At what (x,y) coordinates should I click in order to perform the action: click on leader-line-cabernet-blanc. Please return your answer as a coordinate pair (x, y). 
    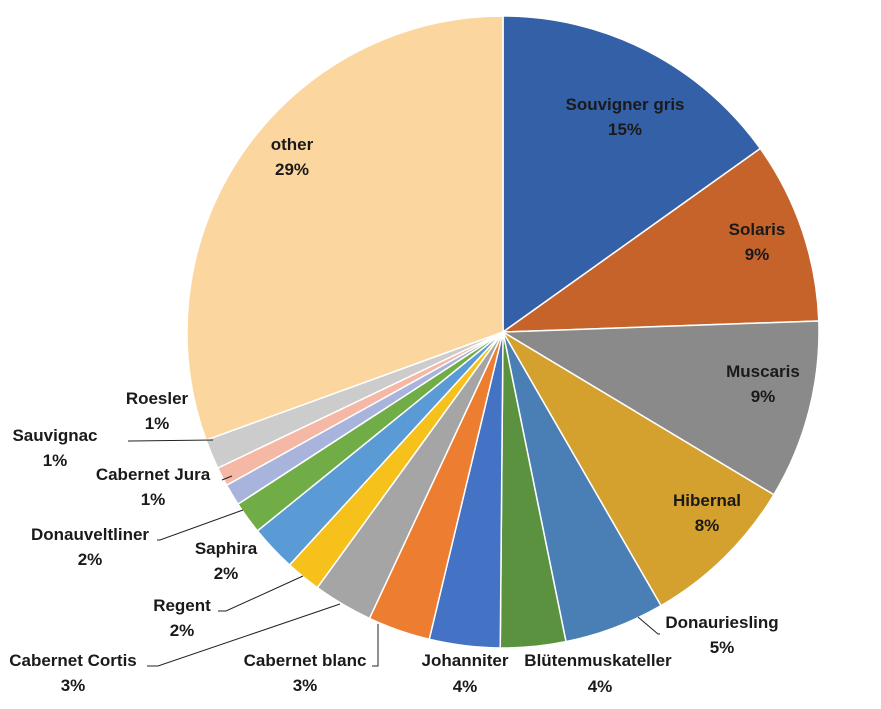
    Looking at the image, I should click on (375, 645).